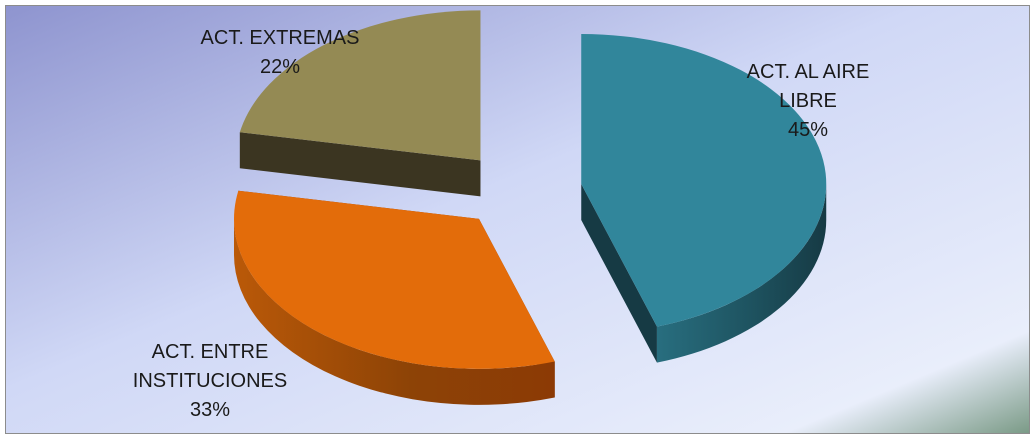  What do you see at coordinates (808, 72) in the screenshot?
I see `slice-category-label: ACT. AL AIRE` at bounding box center [808, 72].